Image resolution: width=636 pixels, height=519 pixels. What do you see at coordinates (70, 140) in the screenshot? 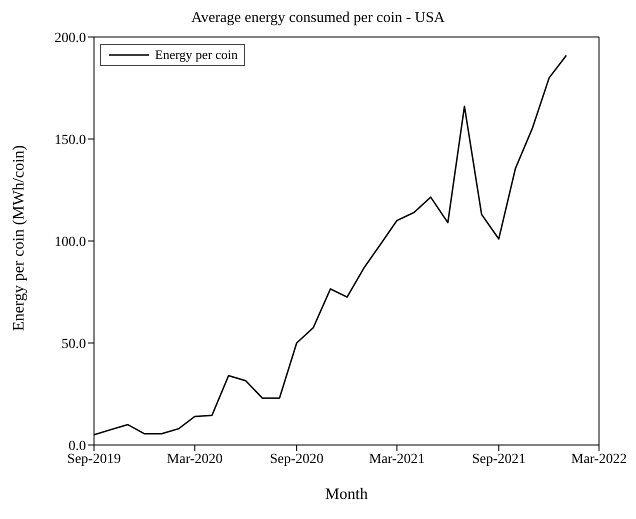
I see `y-tick-label: 150.0` at bounding box center [70, 140].